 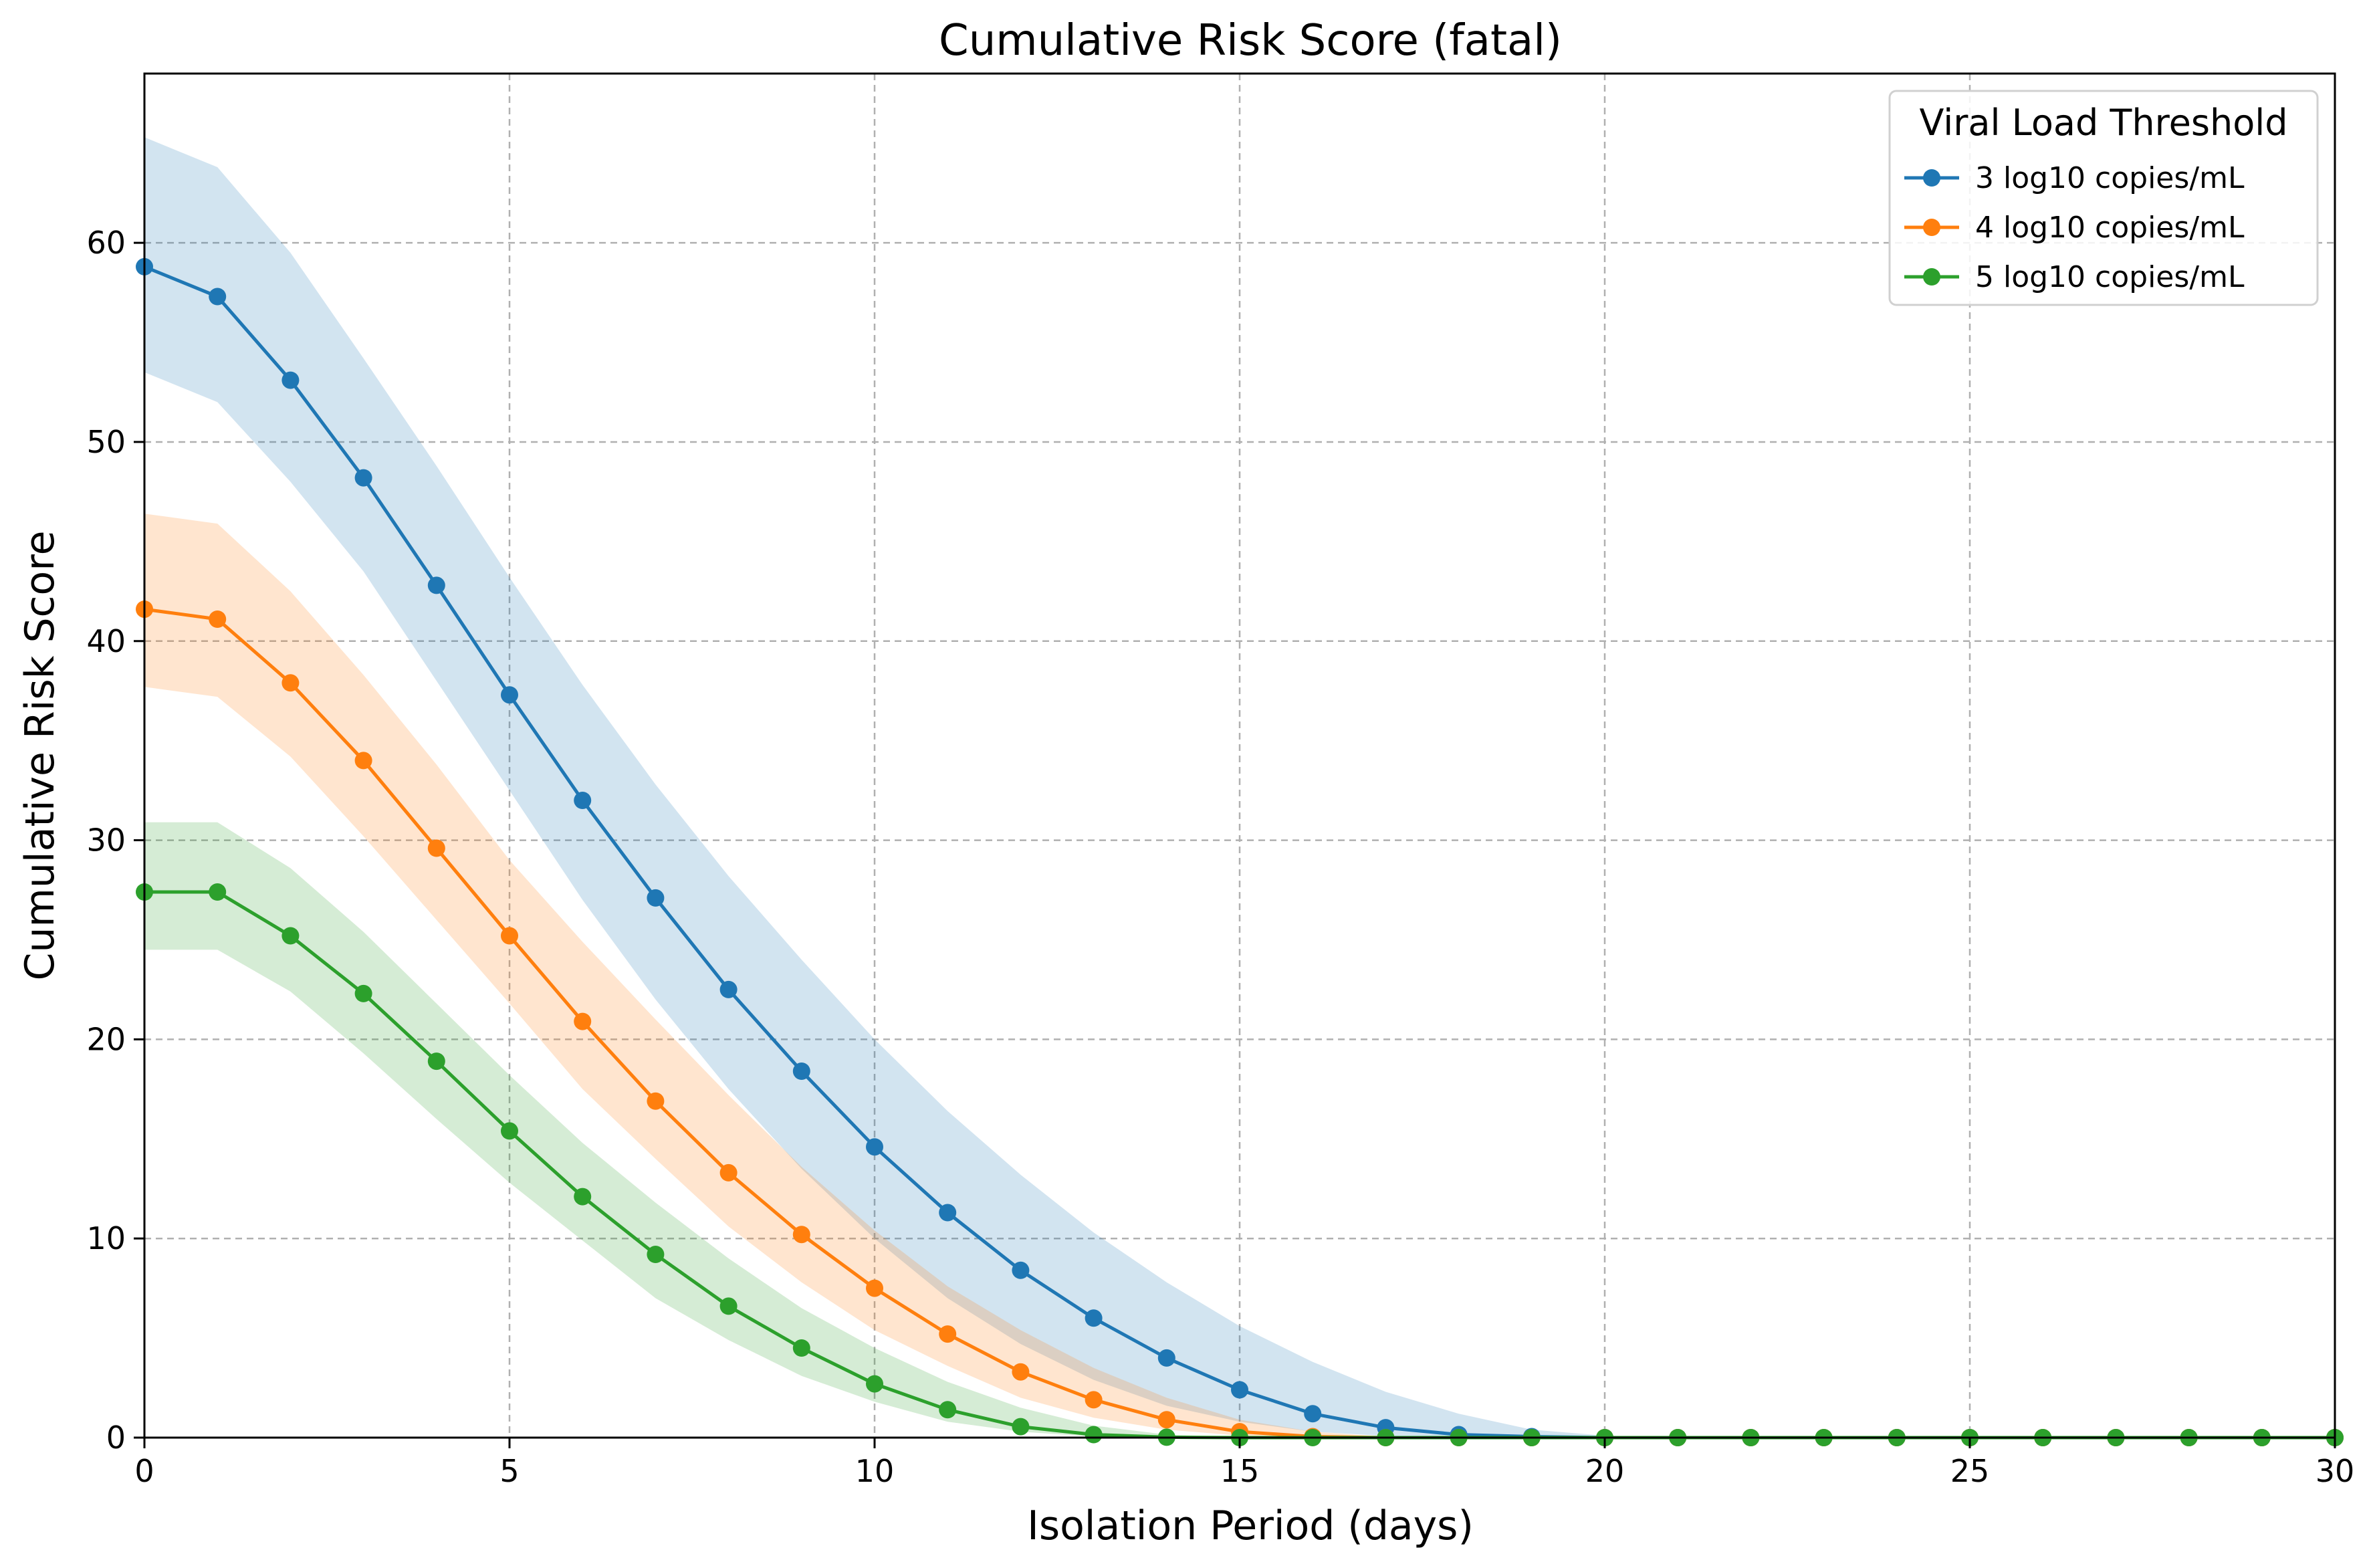 I want to click on legend-label: 5 log10 copies/mL, so click(x=2110, y=277).